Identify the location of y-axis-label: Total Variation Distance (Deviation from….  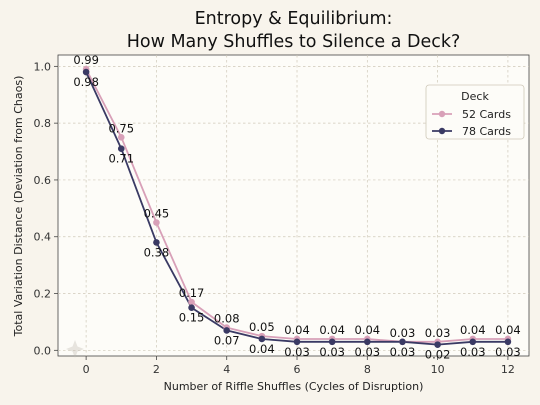
(18, 207).